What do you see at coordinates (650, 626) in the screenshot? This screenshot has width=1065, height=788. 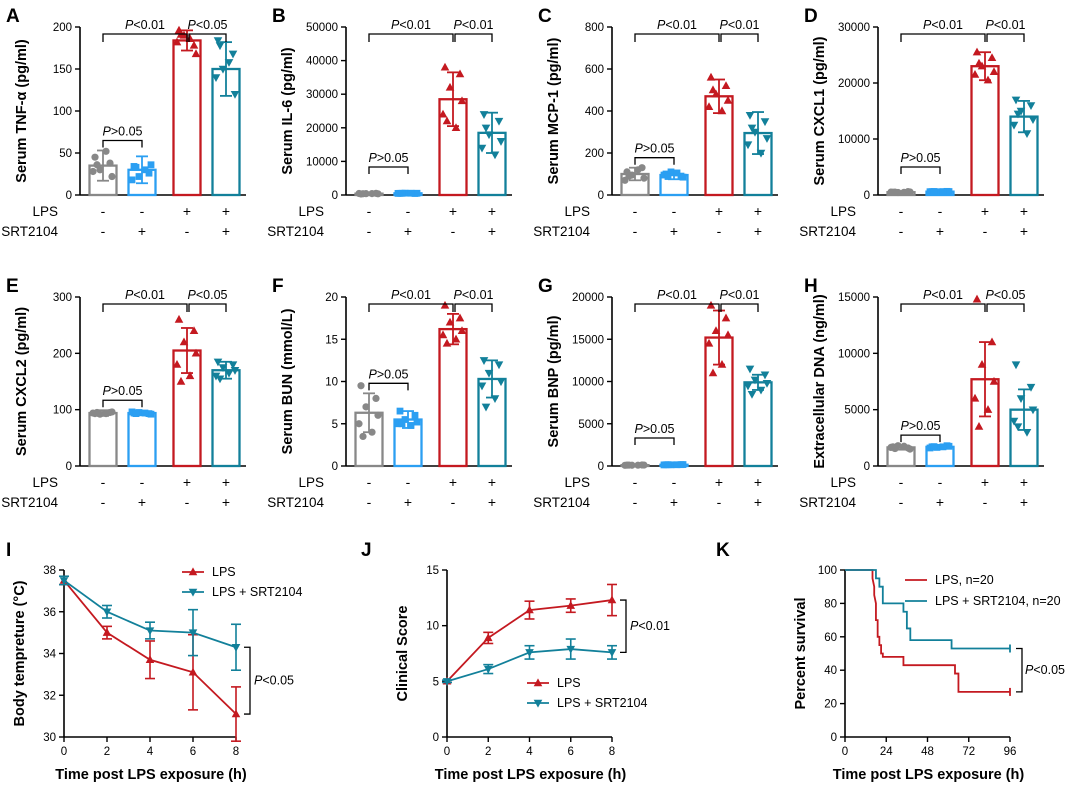 I see `pvalue: P<0.01` at bounding box center [650, 626].